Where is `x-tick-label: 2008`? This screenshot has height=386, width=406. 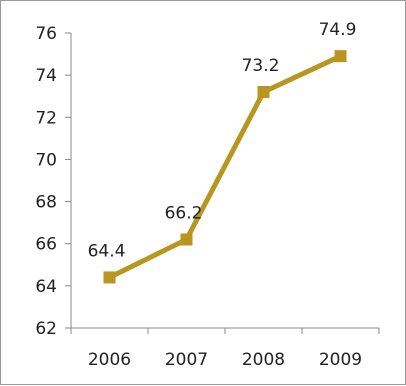 x-tick-label: 2008 is located at coordinates (263, 360).